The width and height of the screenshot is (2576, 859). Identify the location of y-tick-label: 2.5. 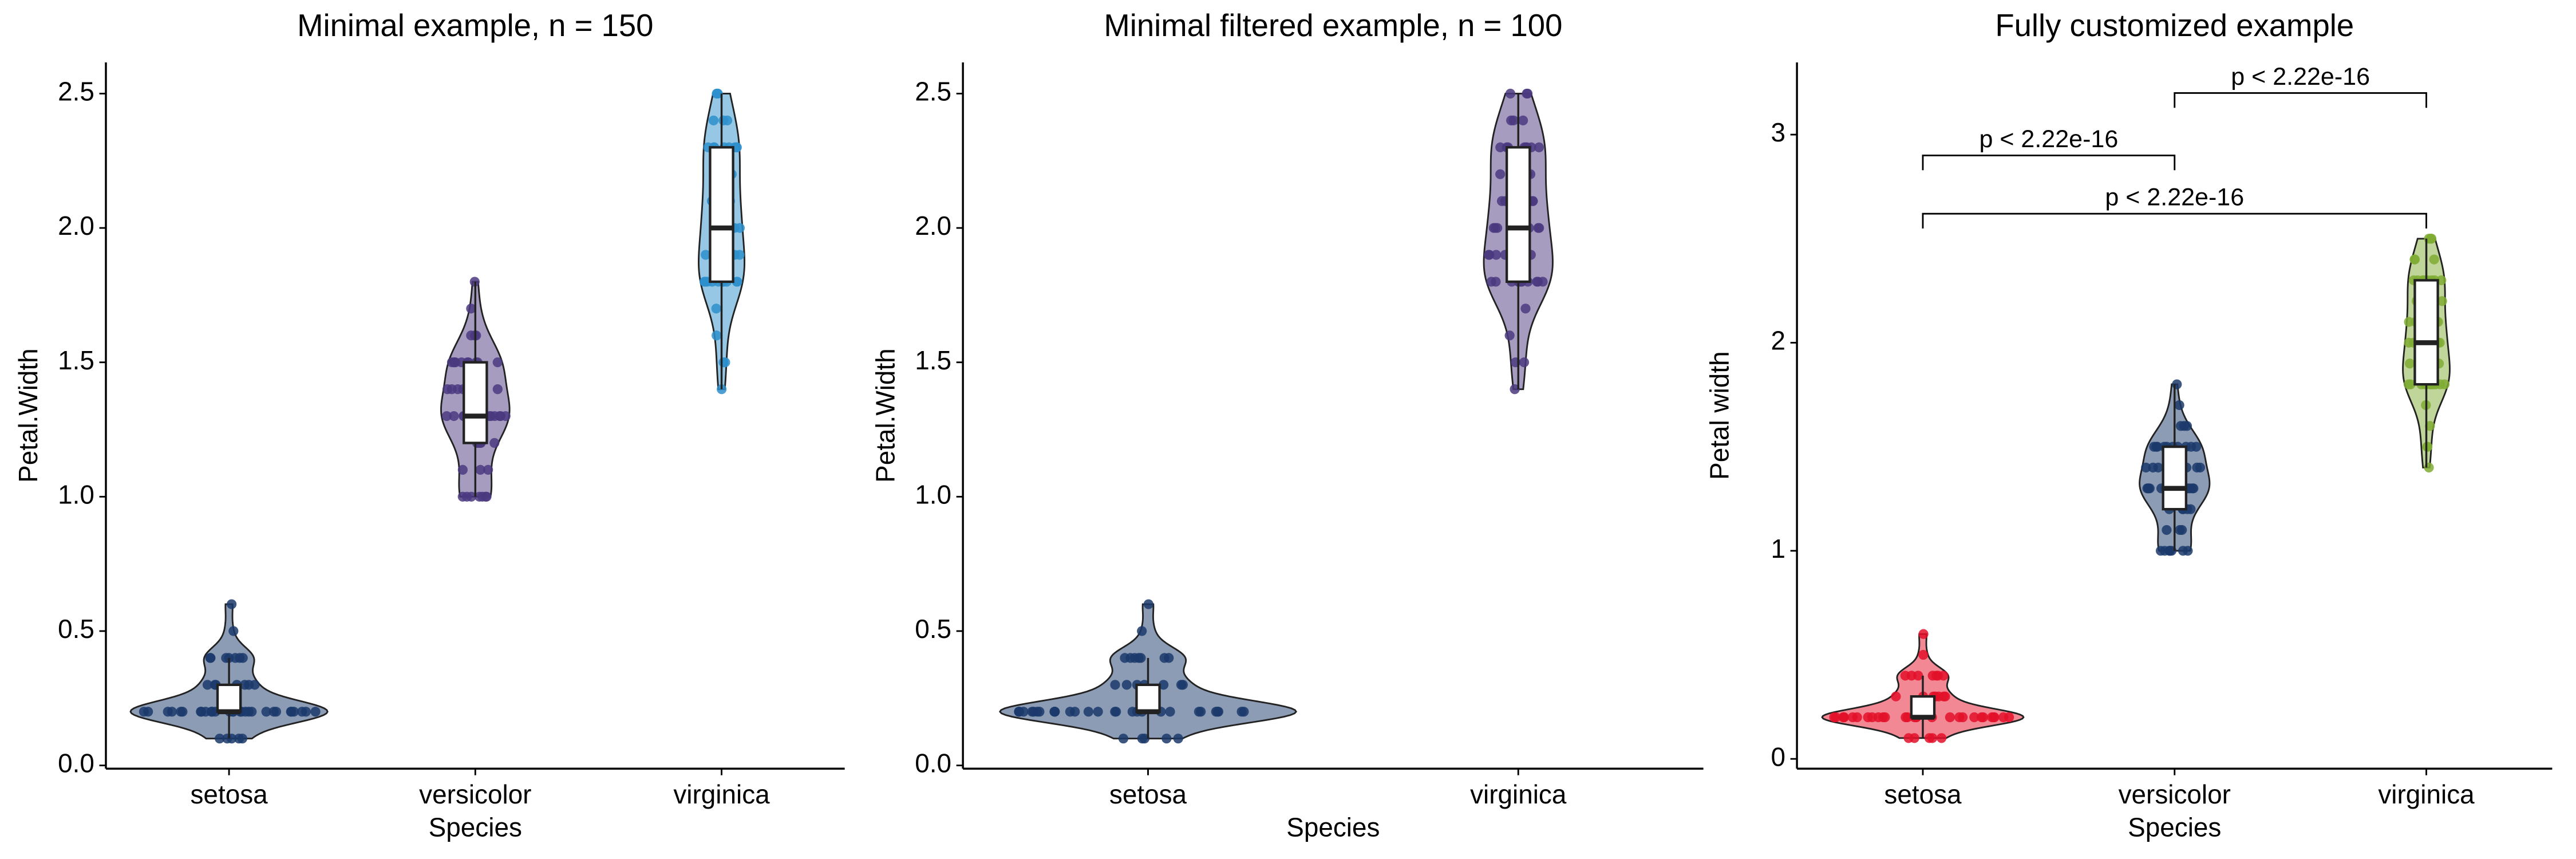
(933, 92).